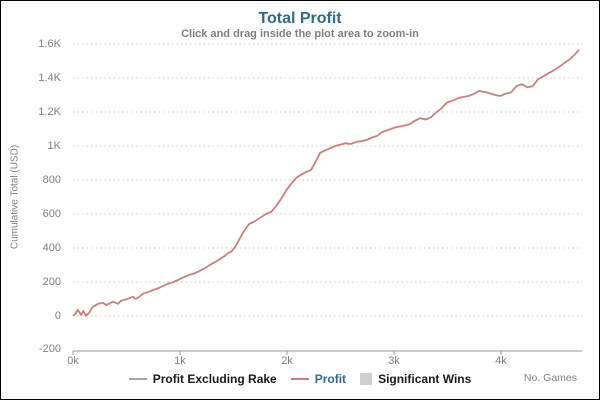 This screenshot has height=400, width=600. What do you see at coordinates (57, 316) in the screenshot?
I see `y-tick-label: 0` at bounding box center [57, 316].